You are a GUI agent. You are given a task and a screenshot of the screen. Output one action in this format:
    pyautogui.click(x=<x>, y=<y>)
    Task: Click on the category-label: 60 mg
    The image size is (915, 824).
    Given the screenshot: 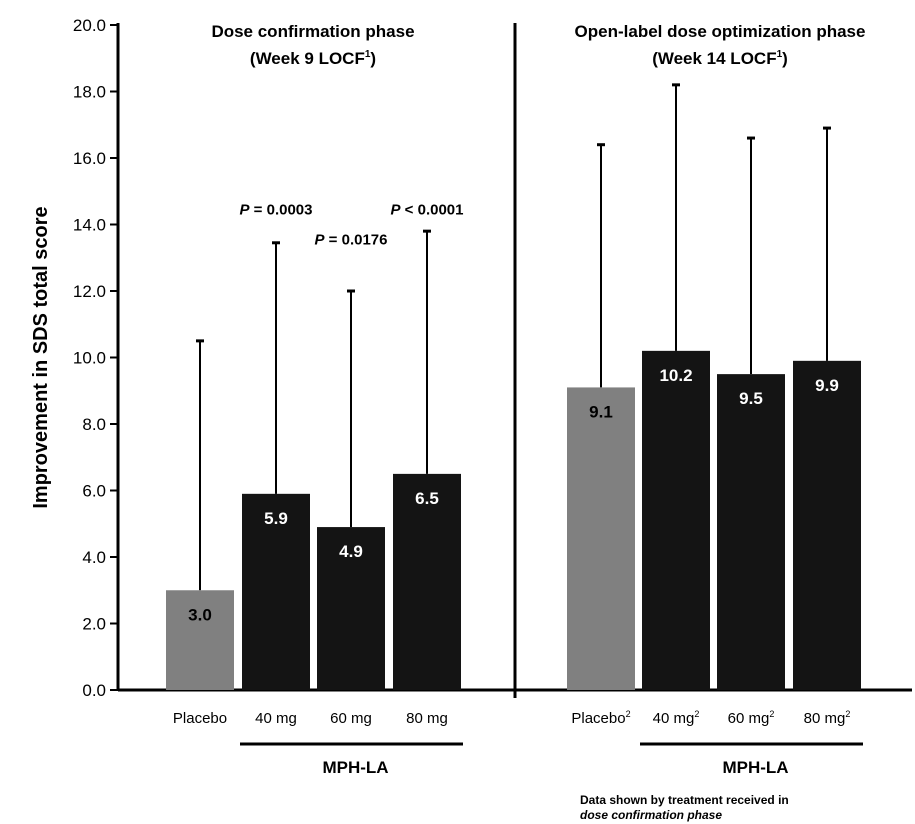 What is the action you would take?
    pyautogui.click(x=351, y=718)
    